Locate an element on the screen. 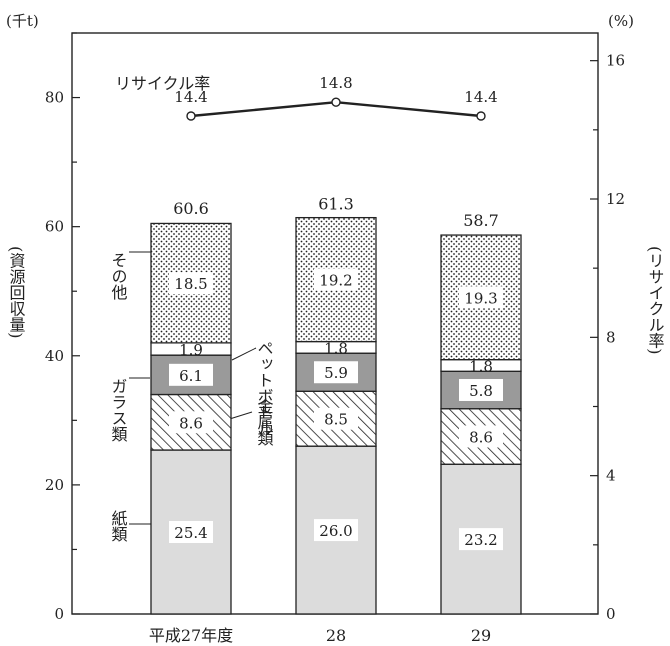 Image resolution: width=670 pixels, height=646 pixels. label-sonota: その他 is located at coordinates (118, 276).